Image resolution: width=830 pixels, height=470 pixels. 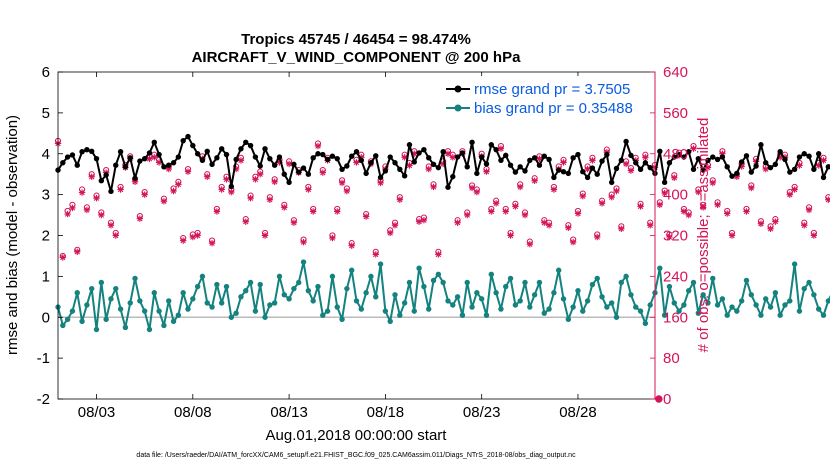 What do you see at coordinates (675, 72) in the screenshot?
I see `right-tick-label: 640` at bounding box center [675, 72].